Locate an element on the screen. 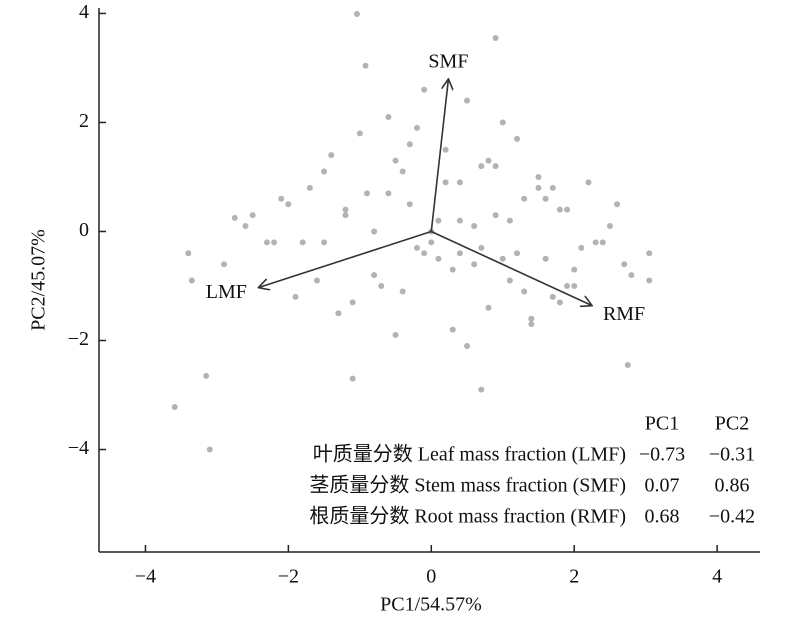 The width and height of the screenshot is (800, 629). x-tick-label: 0 is located at coordinates (431, 577).